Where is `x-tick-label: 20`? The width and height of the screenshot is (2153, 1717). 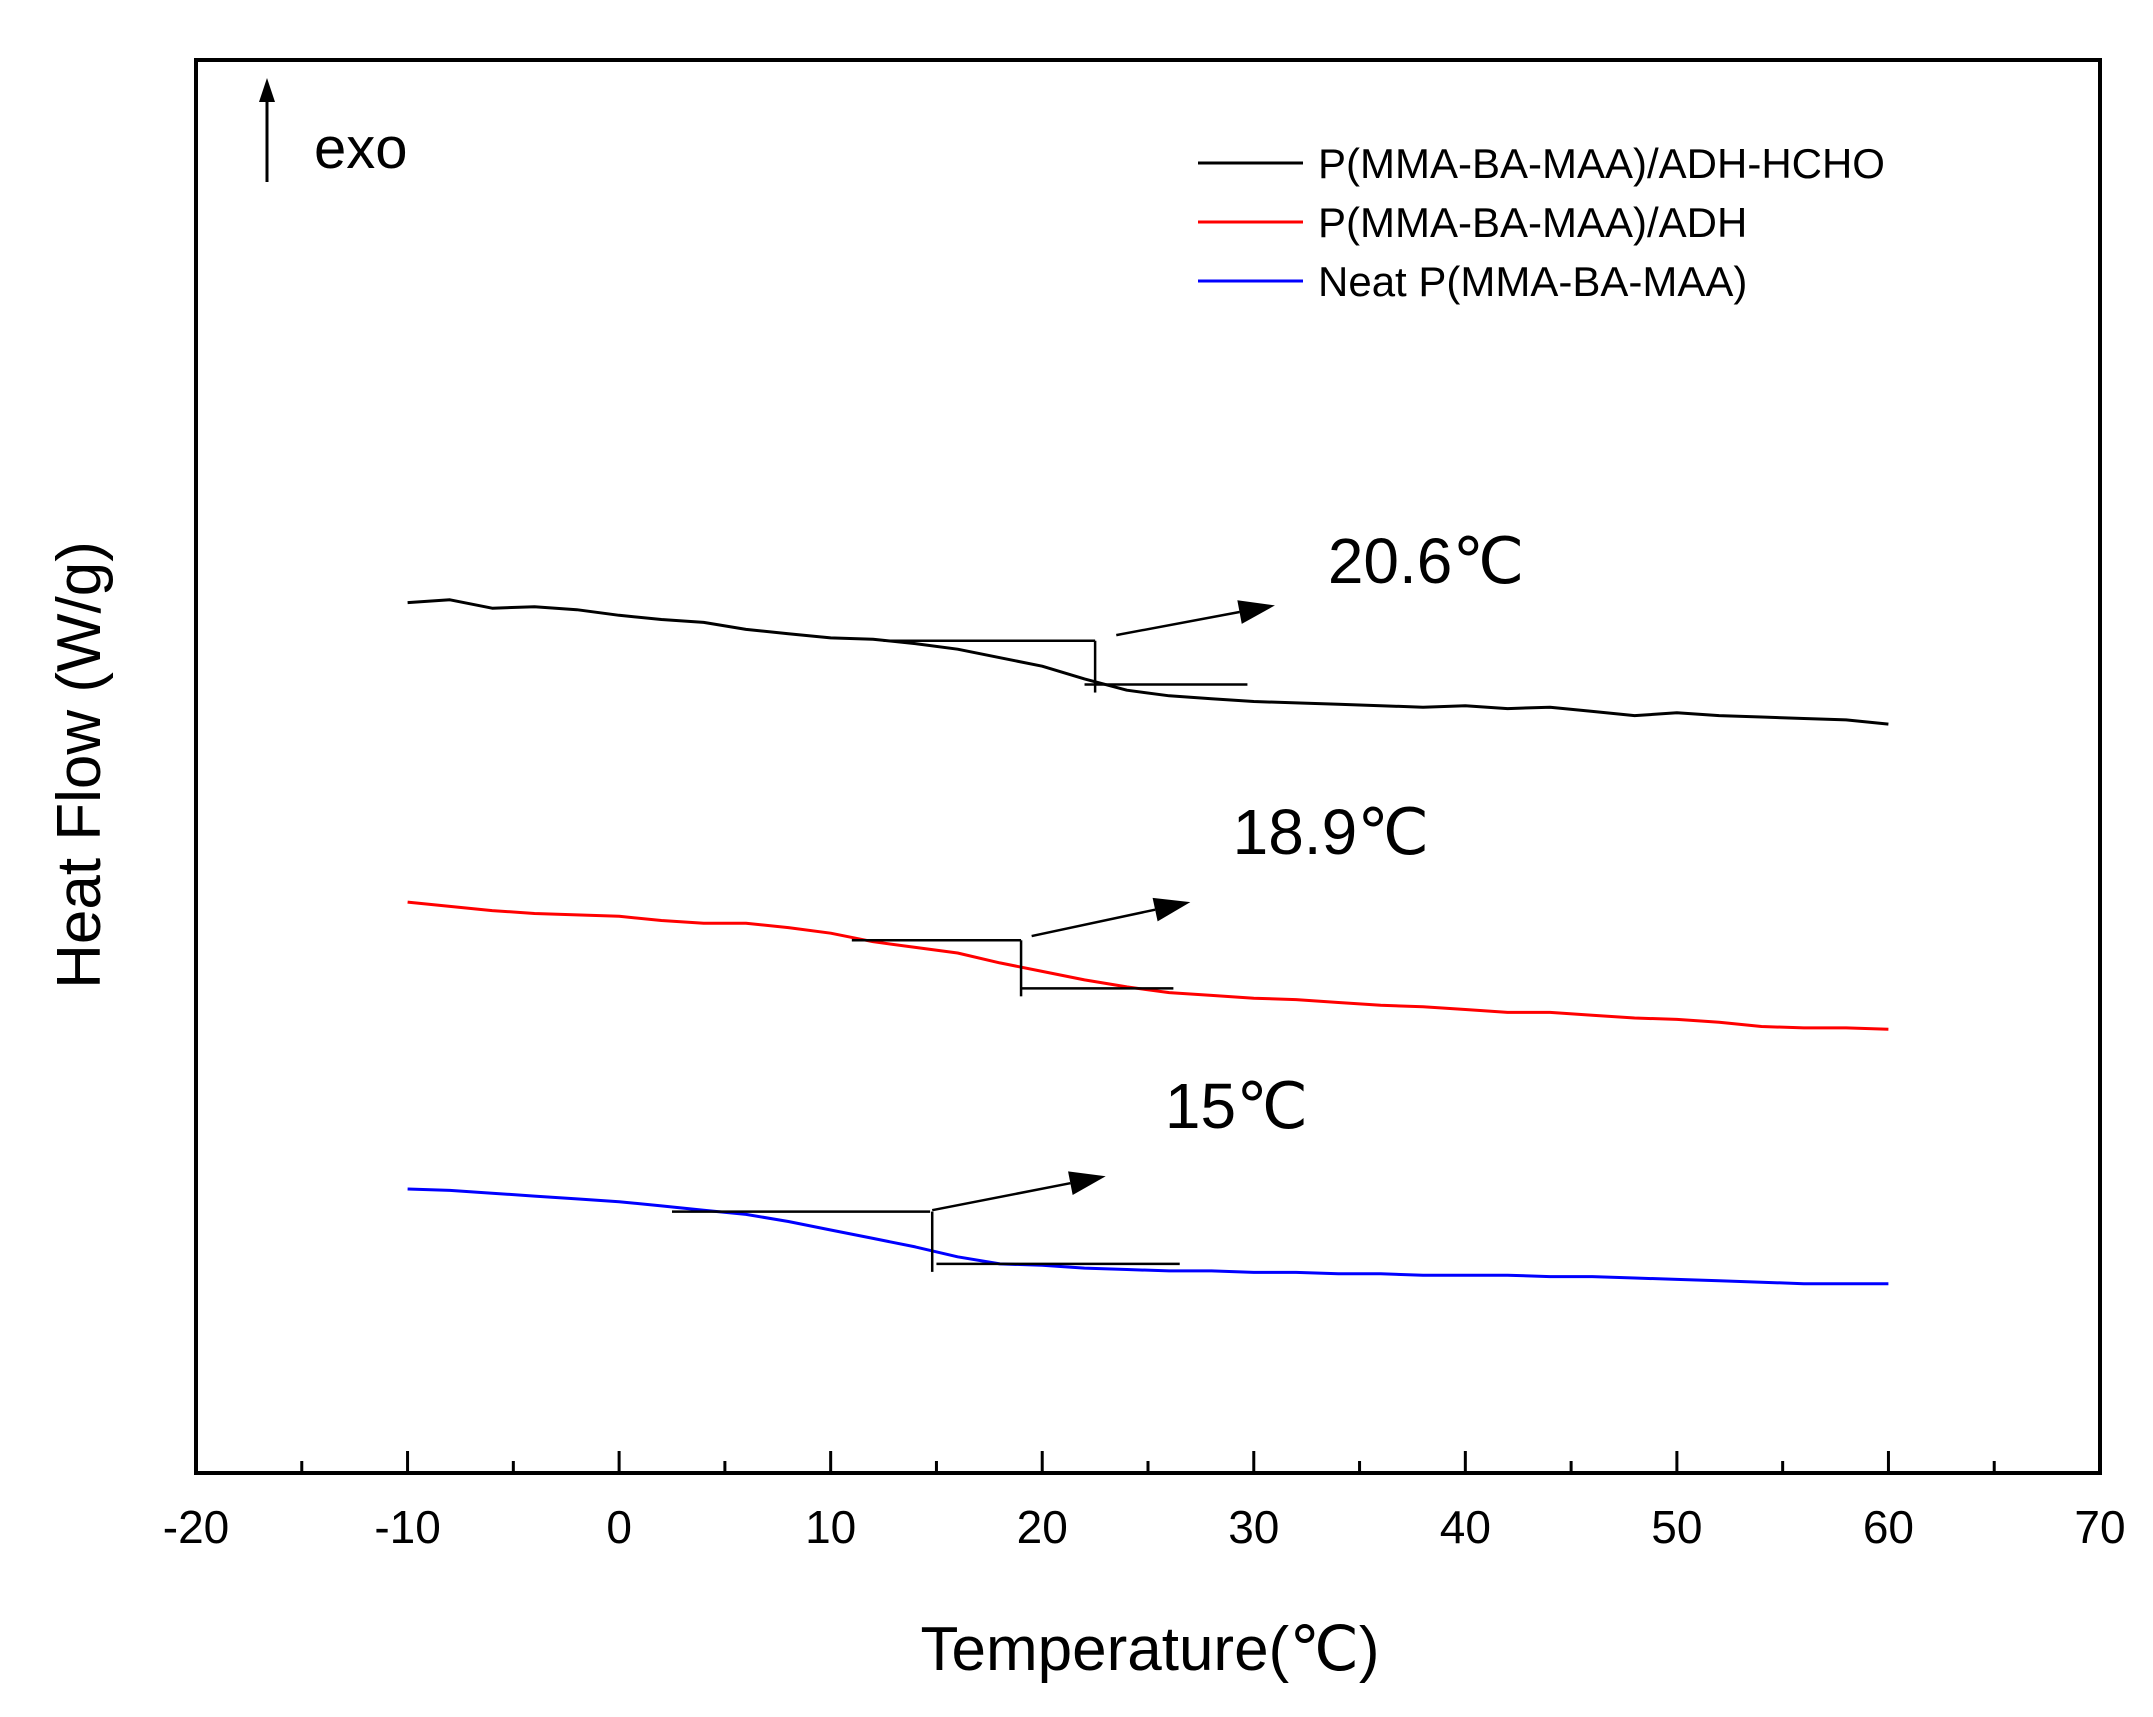
x-tick-label: 20 is located at coordinates (1042, 1527).